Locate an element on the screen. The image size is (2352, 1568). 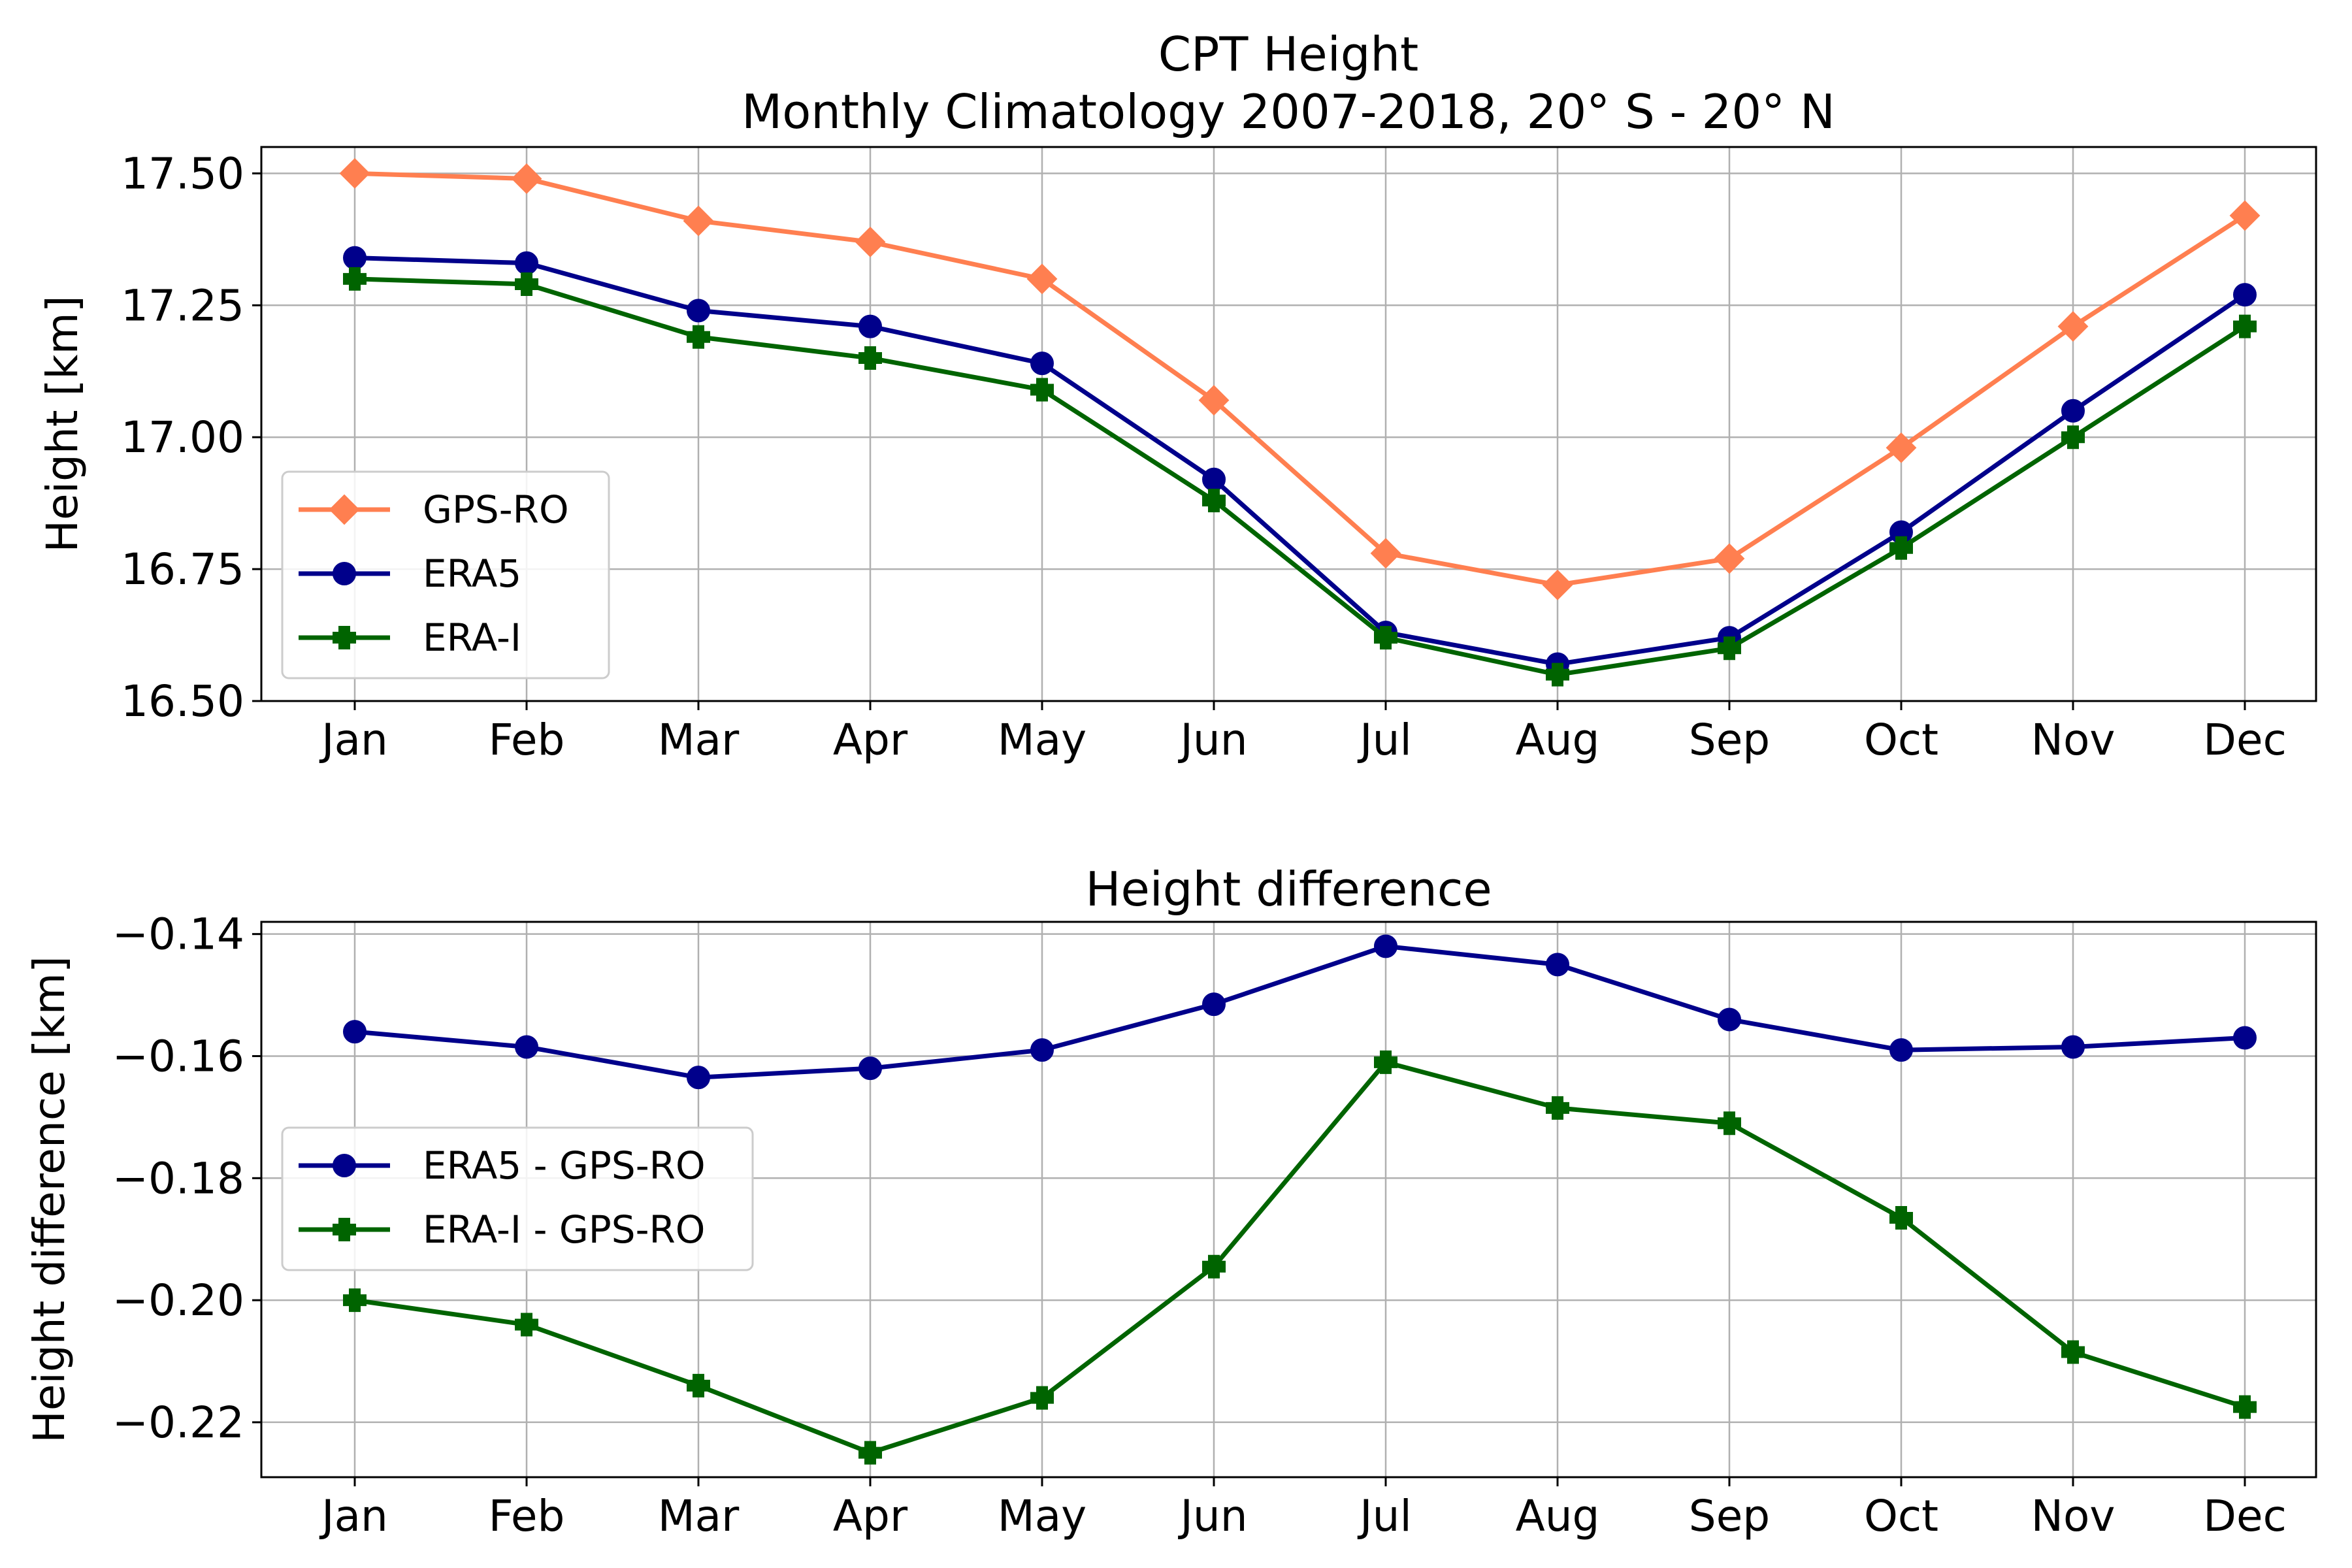
x-tick-label: Aug is located at coordinates (1558, 1516).